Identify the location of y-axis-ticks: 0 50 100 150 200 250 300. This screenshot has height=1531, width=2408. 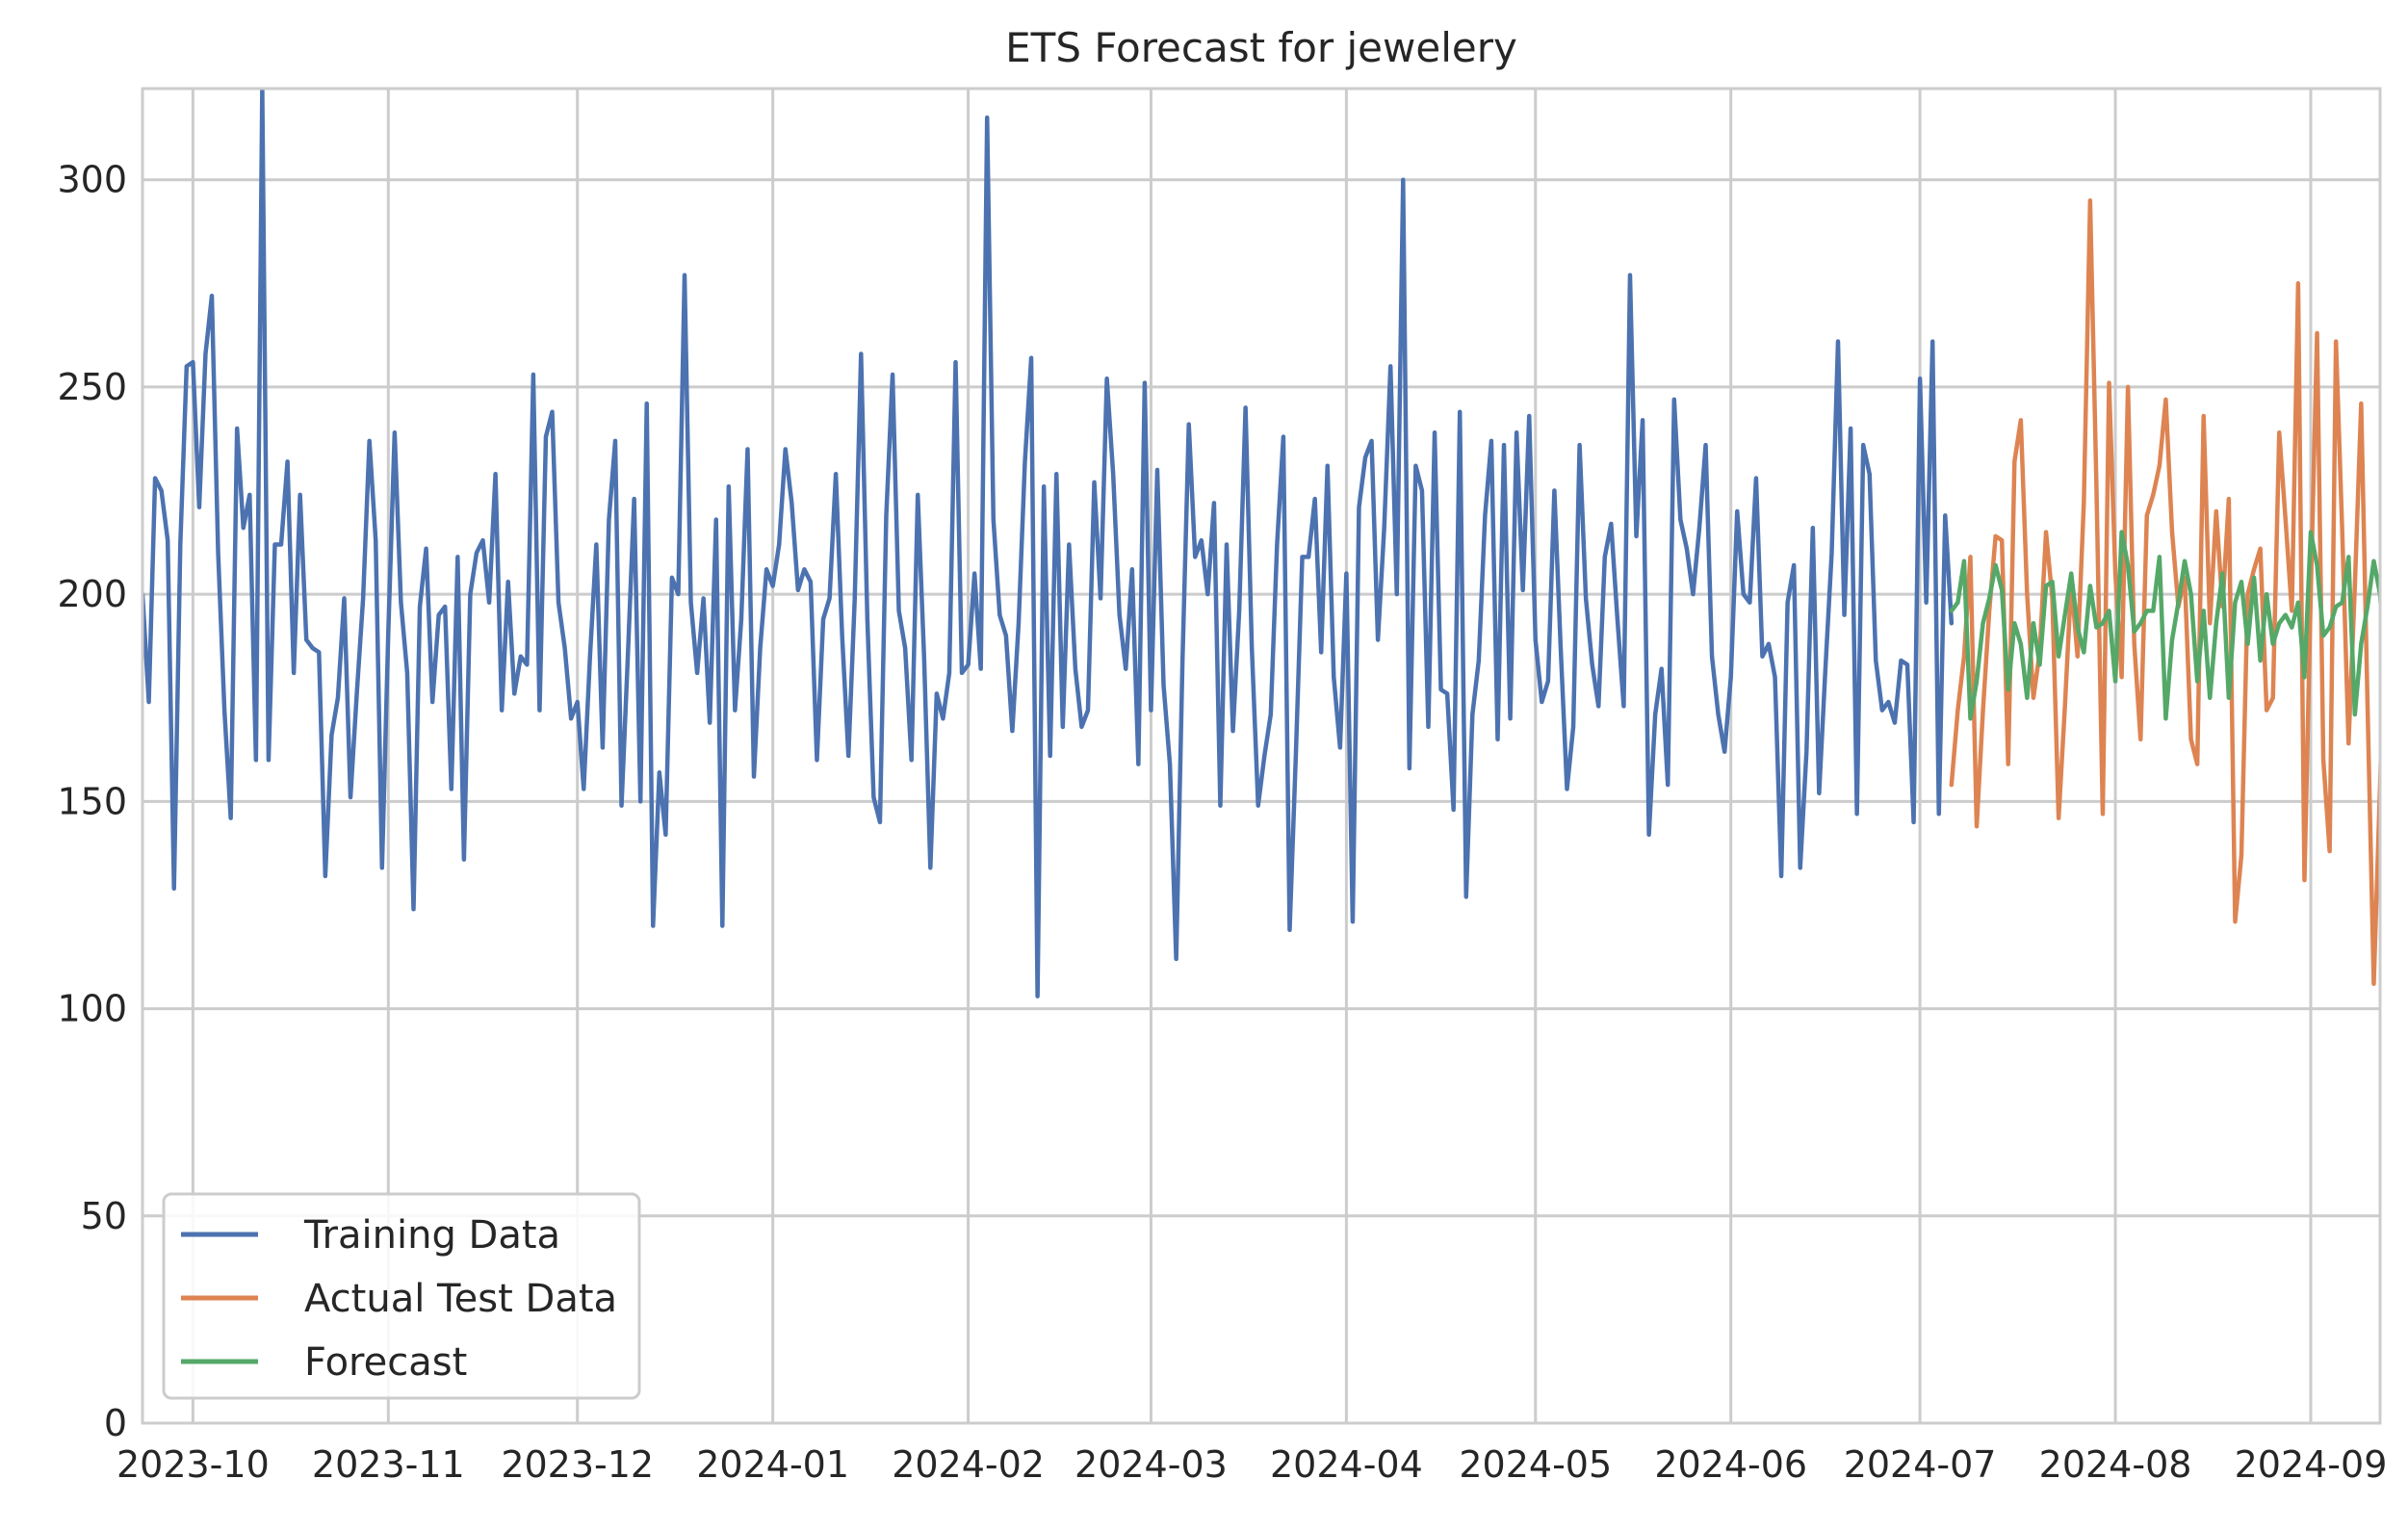
(92, 801).